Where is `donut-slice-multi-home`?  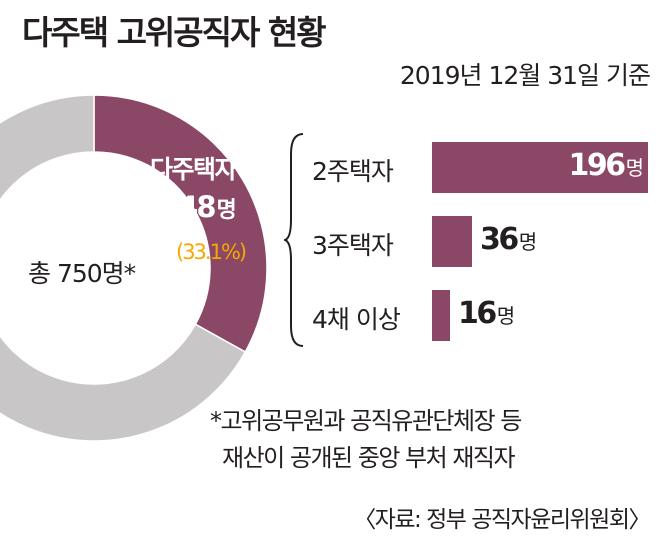
donut-slice-multi-home is located at coordinates (180, 223).